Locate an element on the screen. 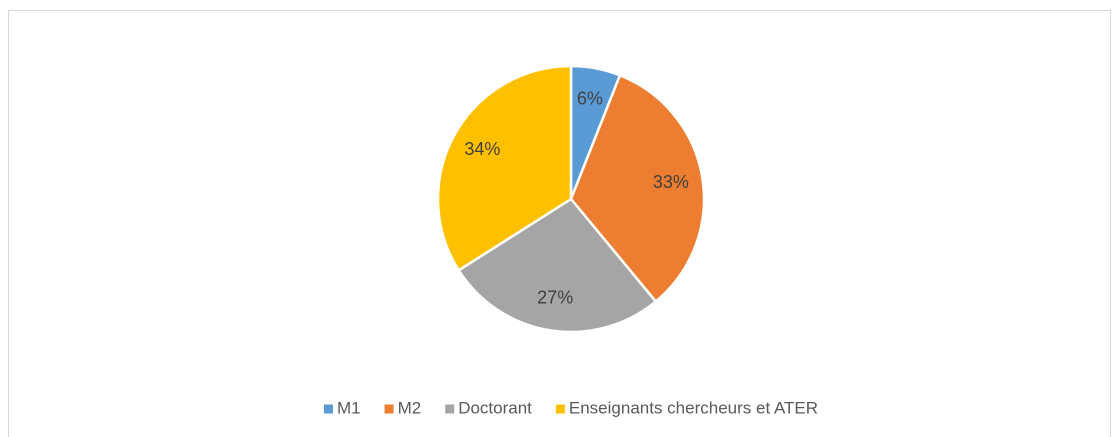 The image size is (1119, 437). slice-label: 34% is located at coordinates (482, 149).